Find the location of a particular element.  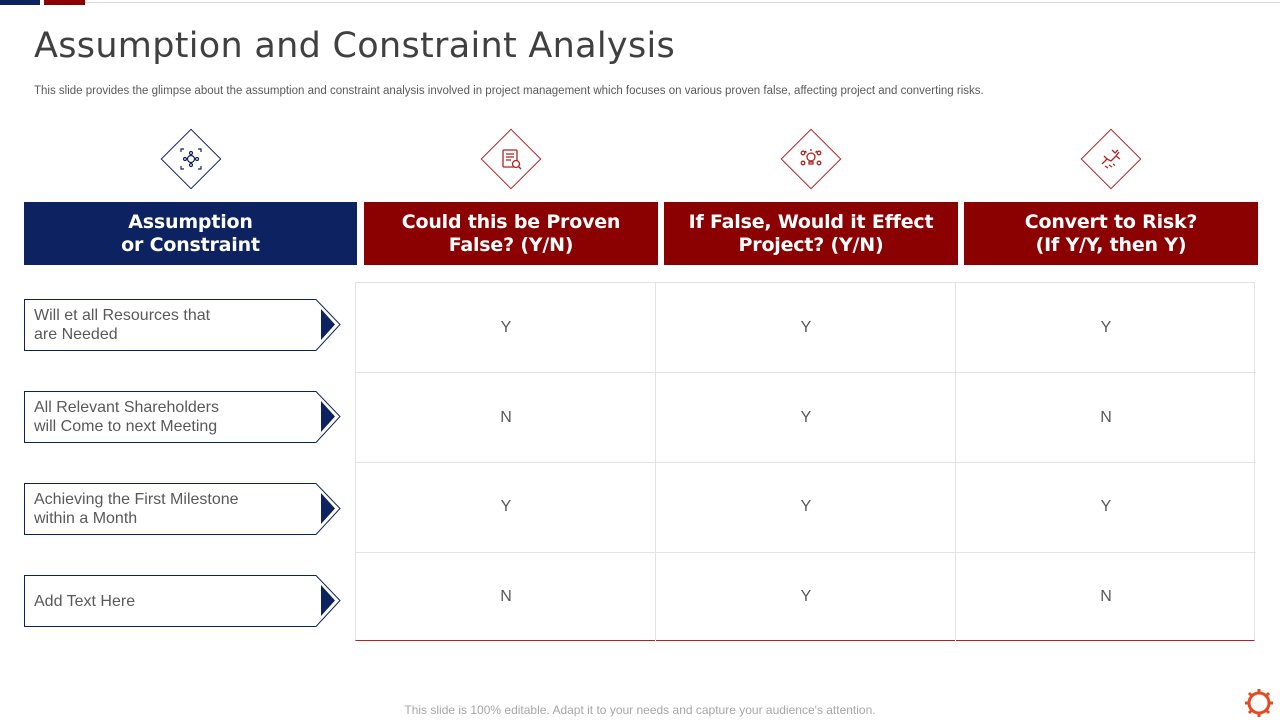

header-assumption: Assumption or Constraint is located at coordinates (190, 233).